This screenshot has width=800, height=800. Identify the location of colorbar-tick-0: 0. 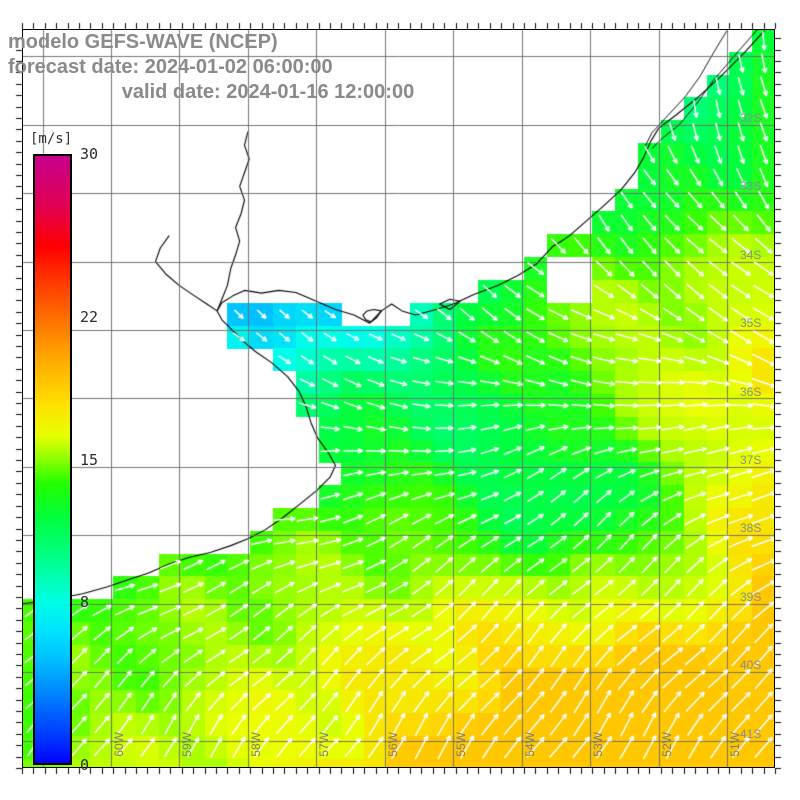
(85, 765).